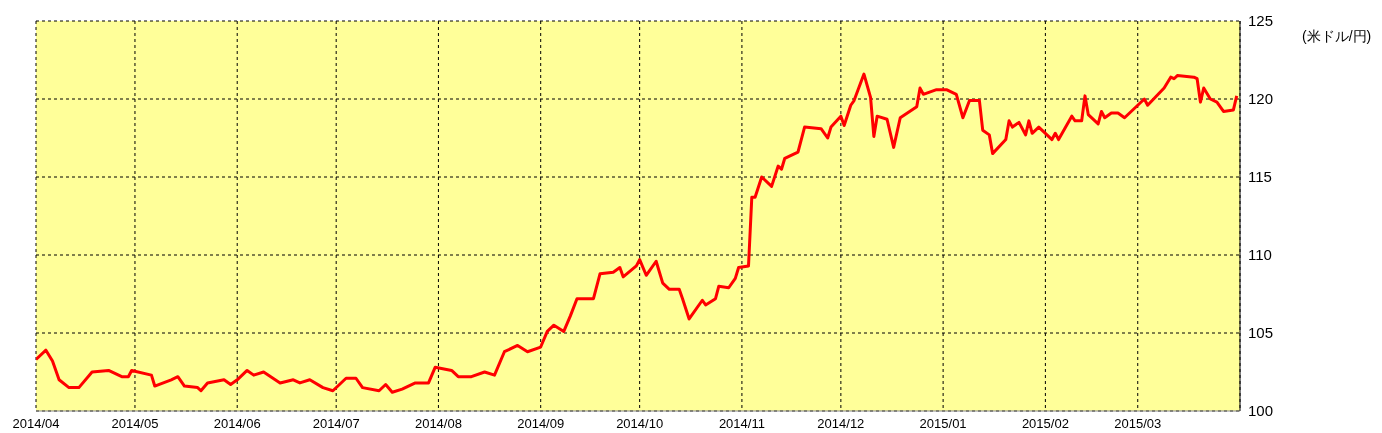  What do you see at coordinates (438, 424) in the screenshot?
I see `x-tick-label: 2014/08` at bounding box center [438, 424].